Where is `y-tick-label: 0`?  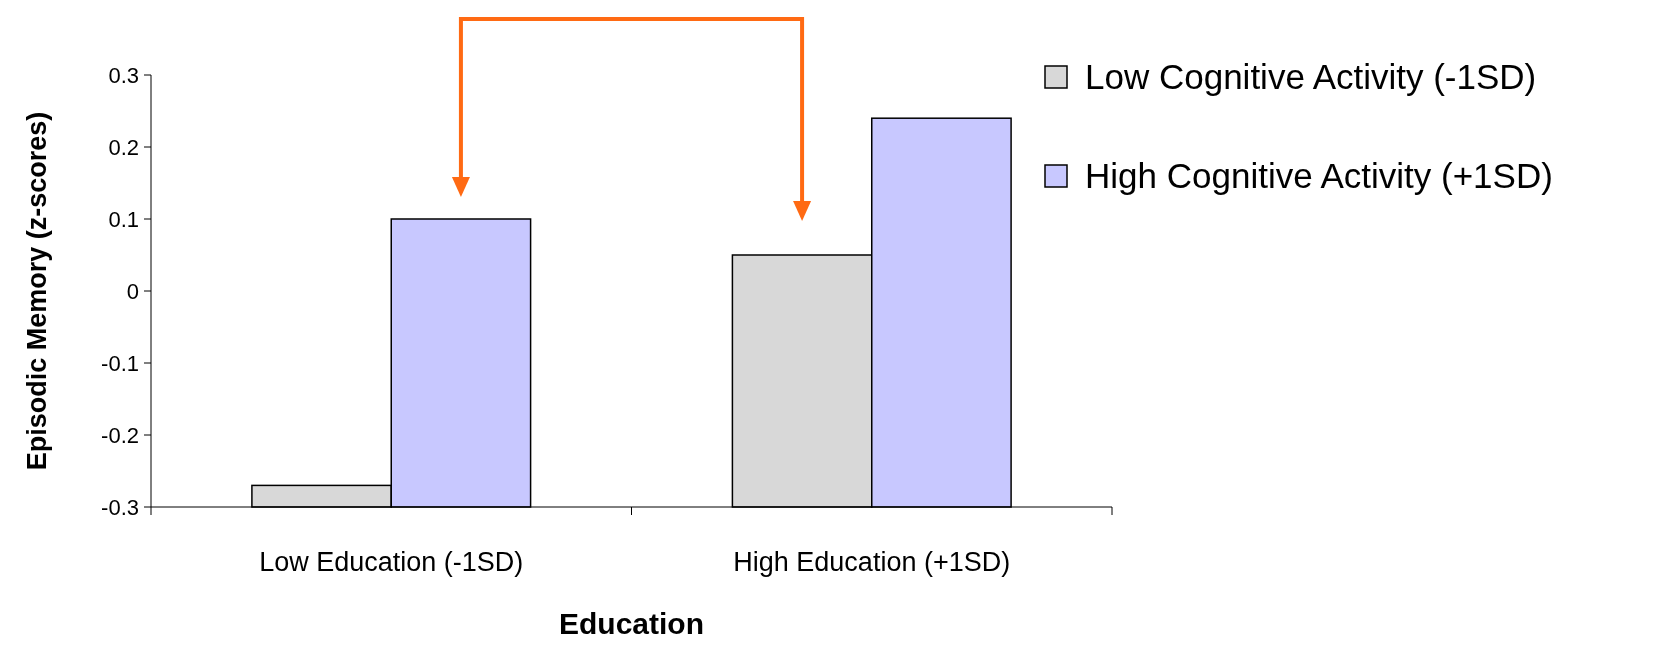 y-tick-label: 0 is located at coordinates (132, 291).